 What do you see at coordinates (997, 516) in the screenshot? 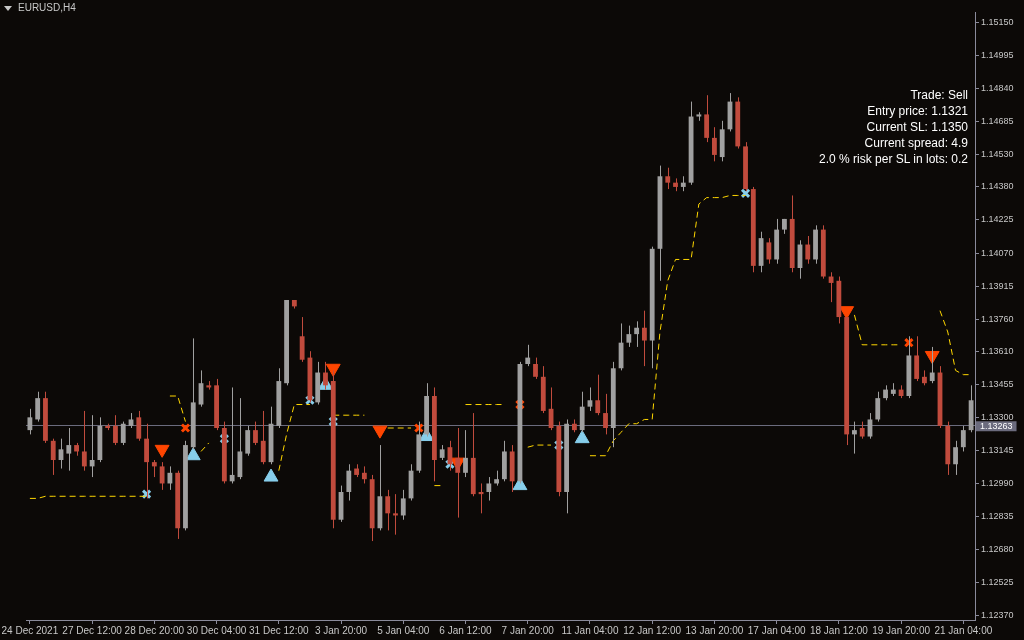
I see `y-tick-label: 1.12835` at bounding box center [997, 516].